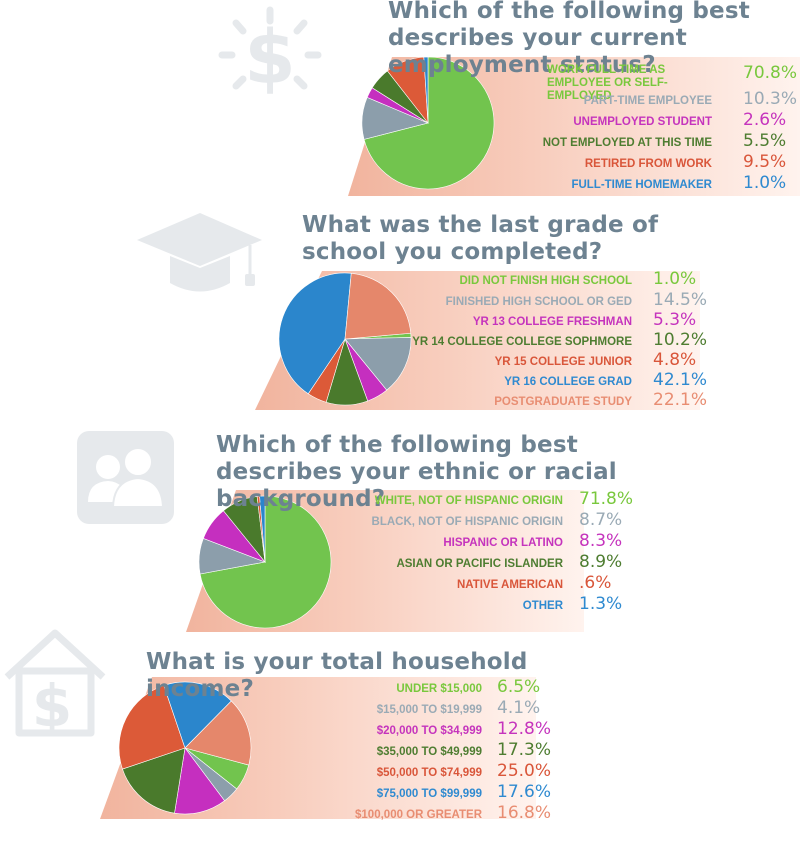 The image size is (800, 841). Describe the element at coordinates (429, 752) in the screenshot. I see `legend-label: $35,000 TO $49,999` at that location.